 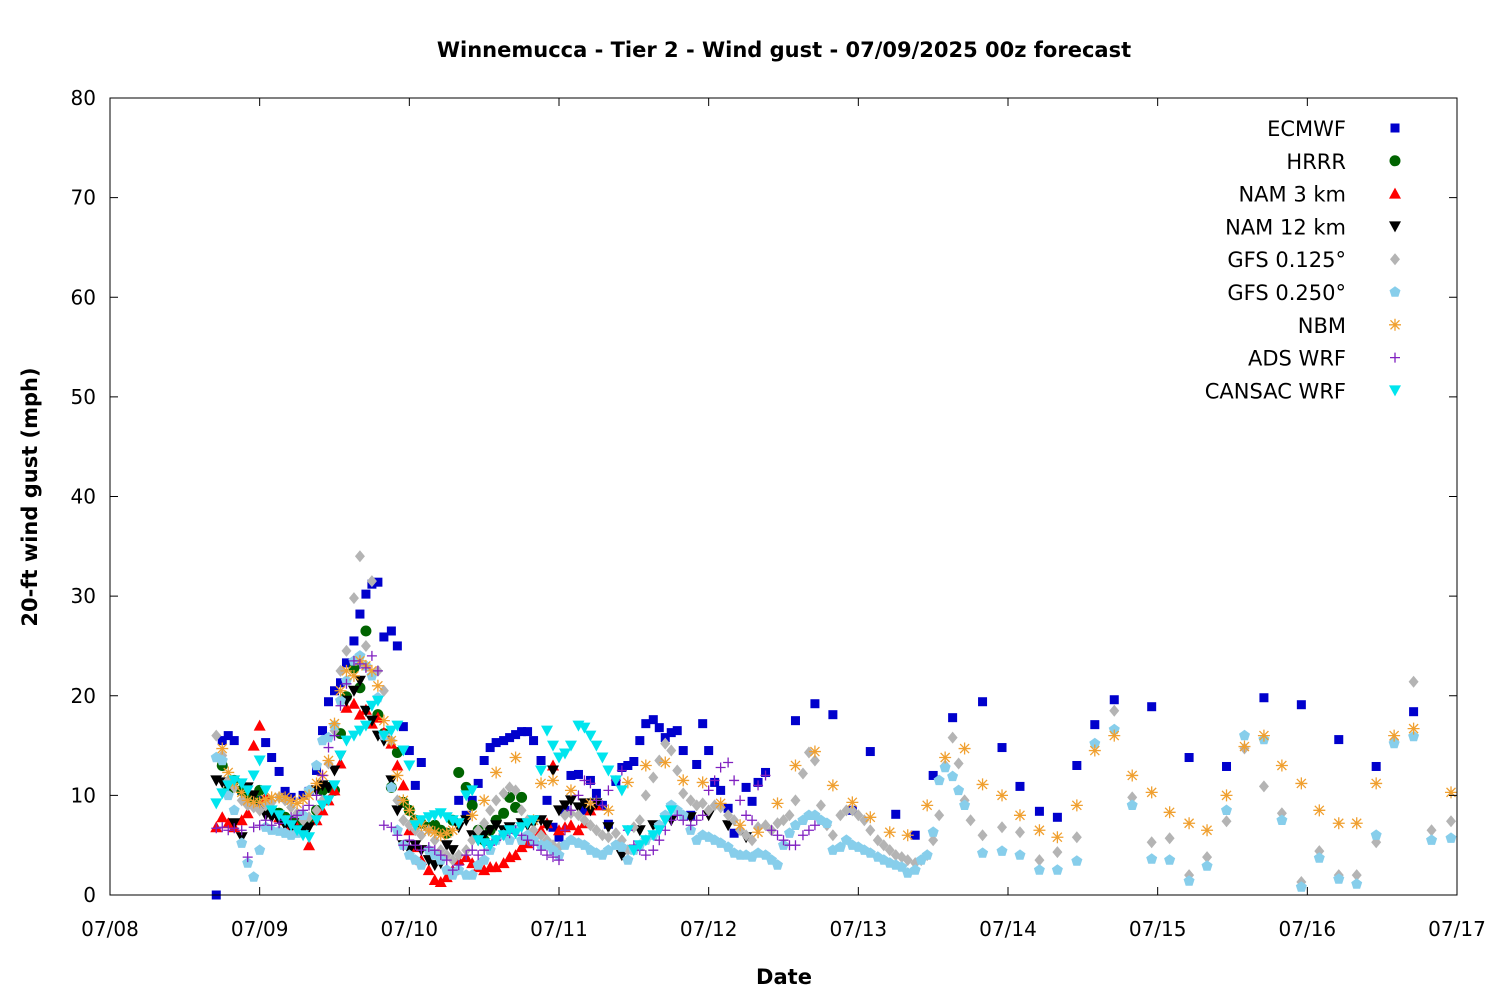 What do you see at coordinates (83, 696) in the screenshot?
I see `y-tick-label: 20` at bounding box center [83, 696].